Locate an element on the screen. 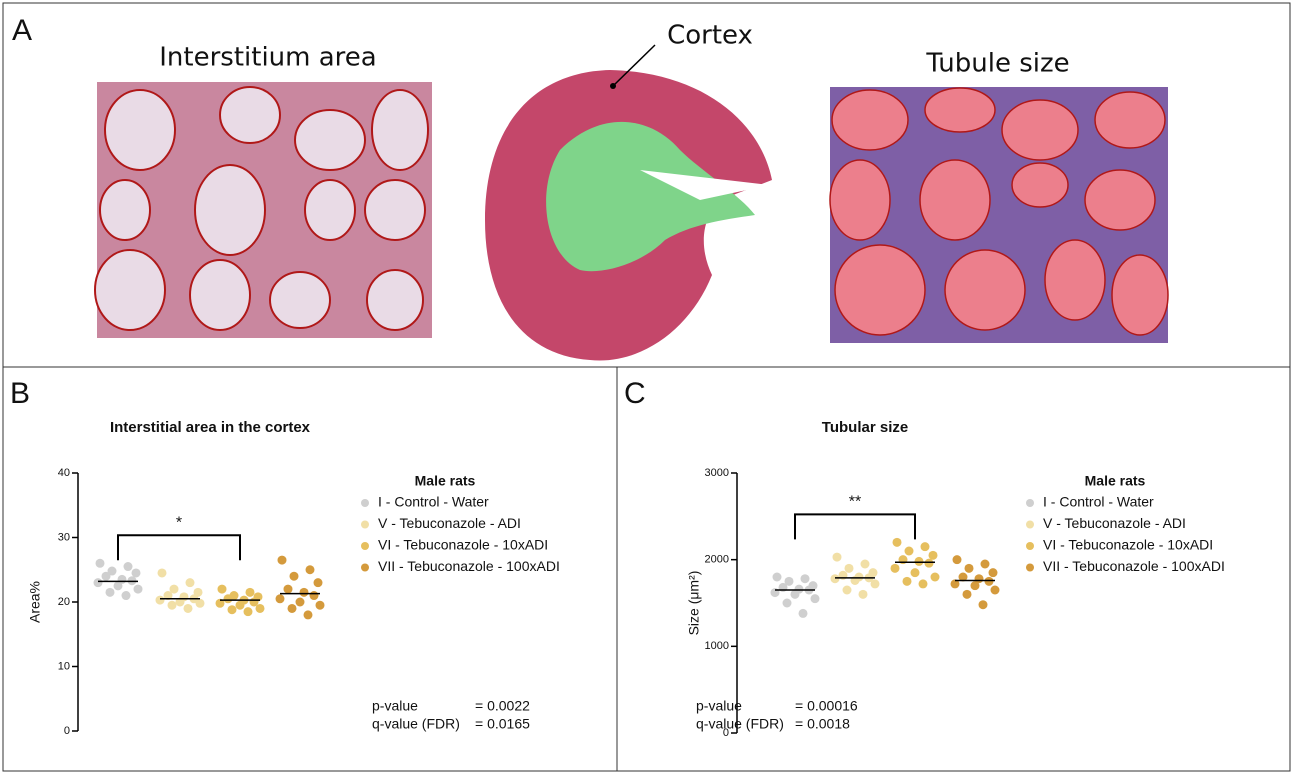  chart-title: Tubular size is located at coordinates (865, 427).